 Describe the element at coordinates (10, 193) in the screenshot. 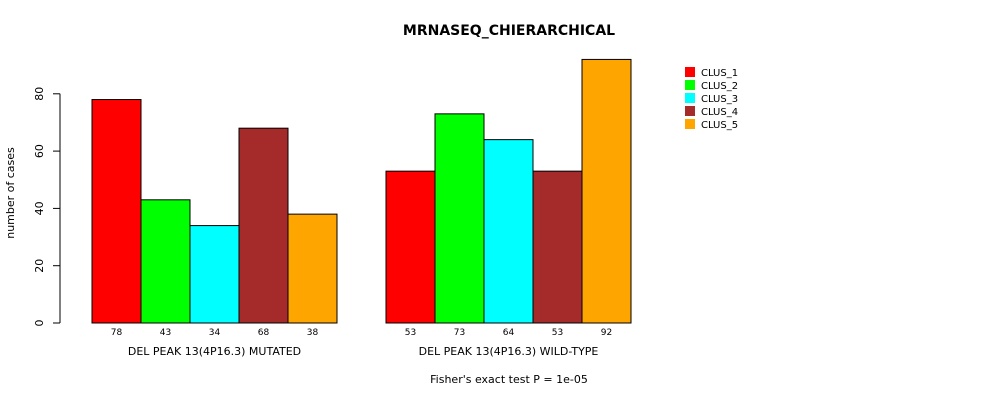

I see `y-axis-label: number of cases` at that location.